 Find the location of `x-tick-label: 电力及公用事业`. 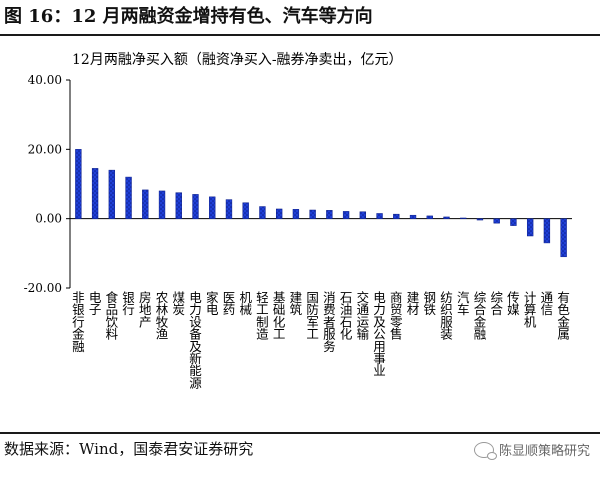

x-tick-label: 电力及公用事业 is located at coordinates (379, 334).